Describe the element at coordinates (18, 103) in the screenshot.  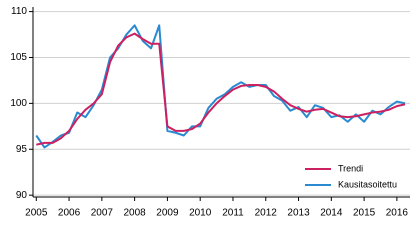
I see `y-tick-label: 100` at that location.